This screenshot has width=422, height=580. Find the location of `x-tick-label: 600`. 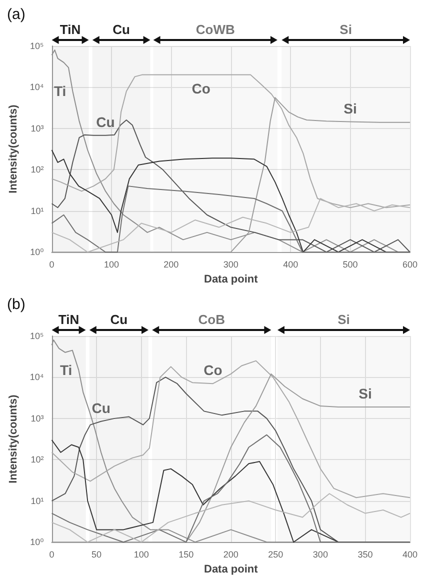

x-tick-label: 600 is located at coordinates (410, 265).